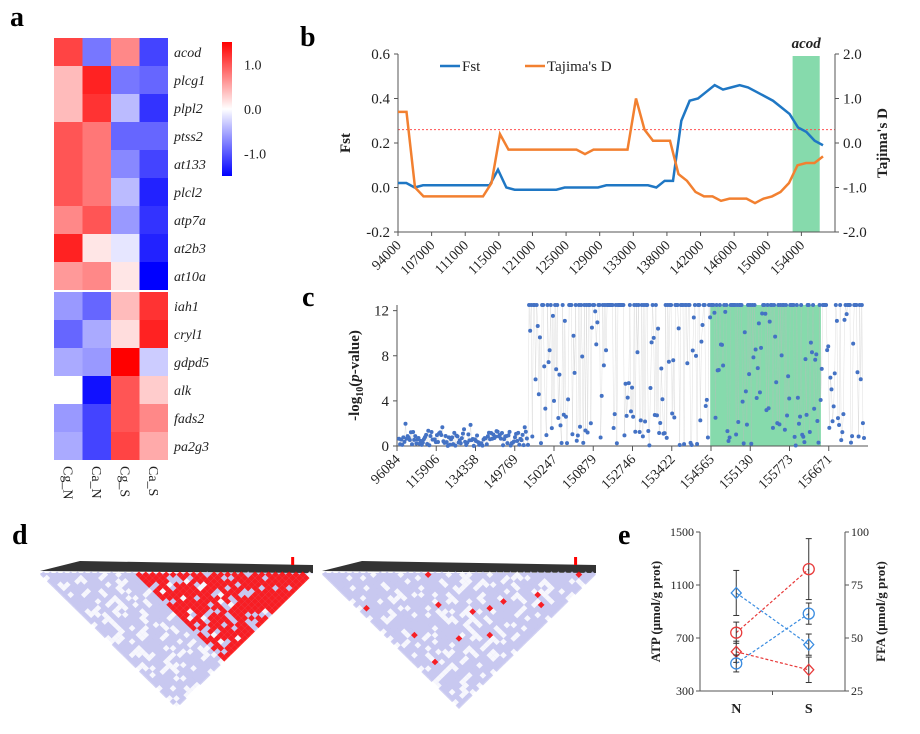  I want to click on ld-annotation-track, so click(176, 567).